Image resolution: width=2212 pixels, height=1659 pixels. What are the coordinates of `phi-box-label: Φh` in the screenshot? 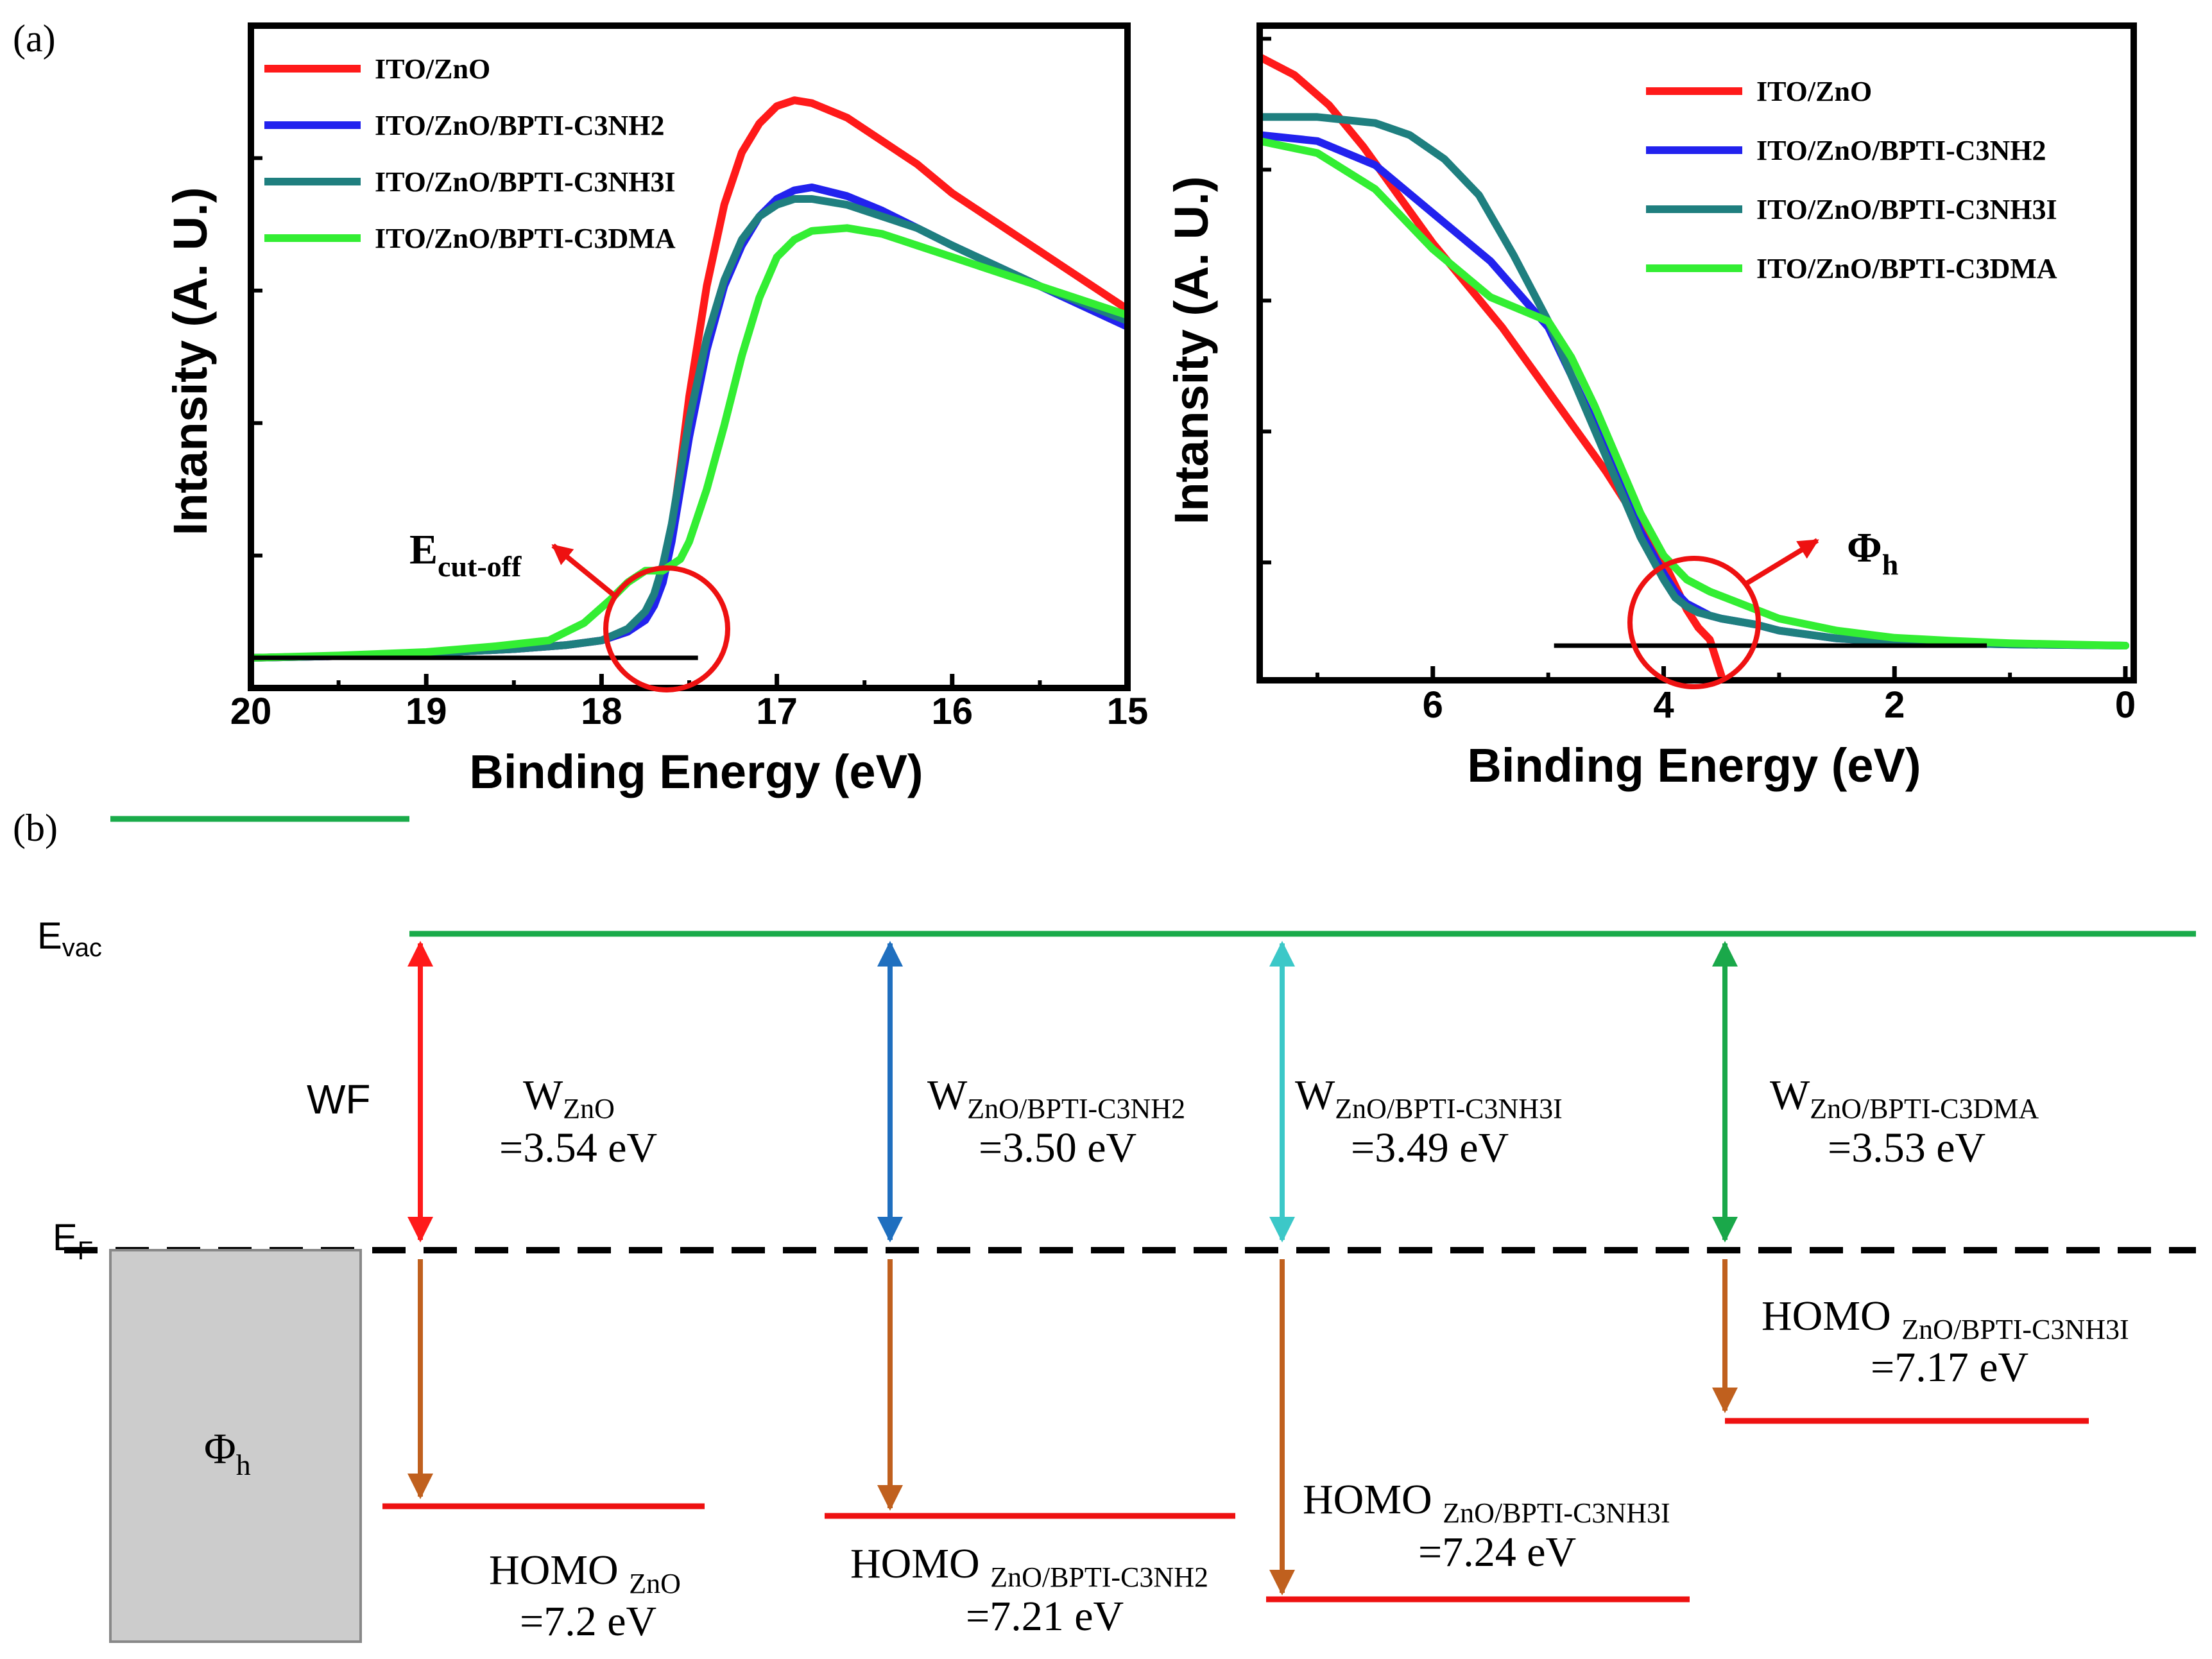 It's located at (228, 1452).